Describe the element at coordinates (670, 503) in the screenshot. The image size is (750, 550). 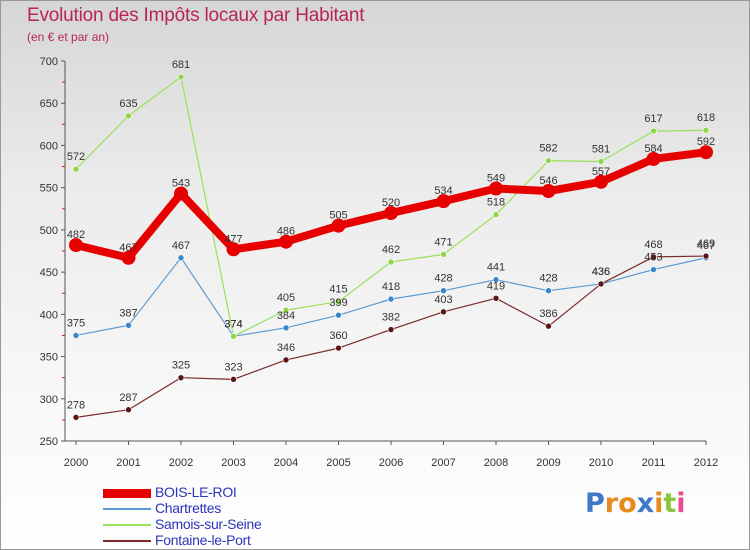
I see `logo-letter: t` at that location.